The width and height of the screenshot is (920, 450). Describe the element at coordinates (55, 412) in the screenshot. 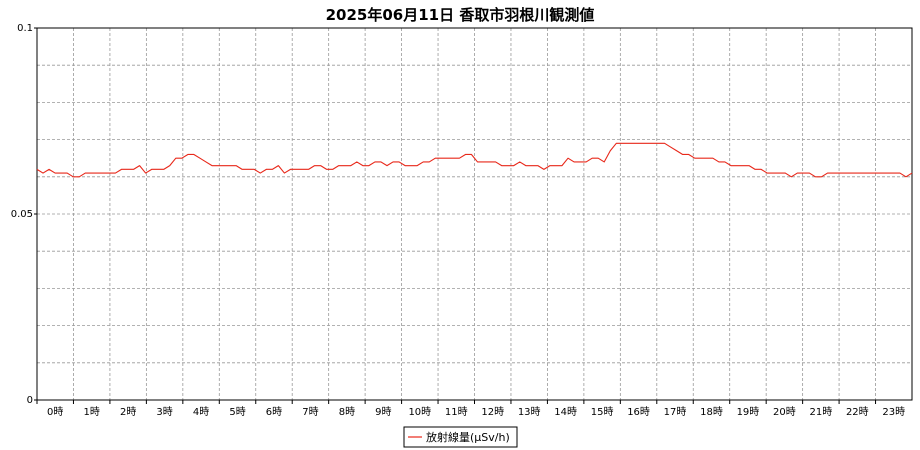

I see `x-tick-label: 0時` at that location.